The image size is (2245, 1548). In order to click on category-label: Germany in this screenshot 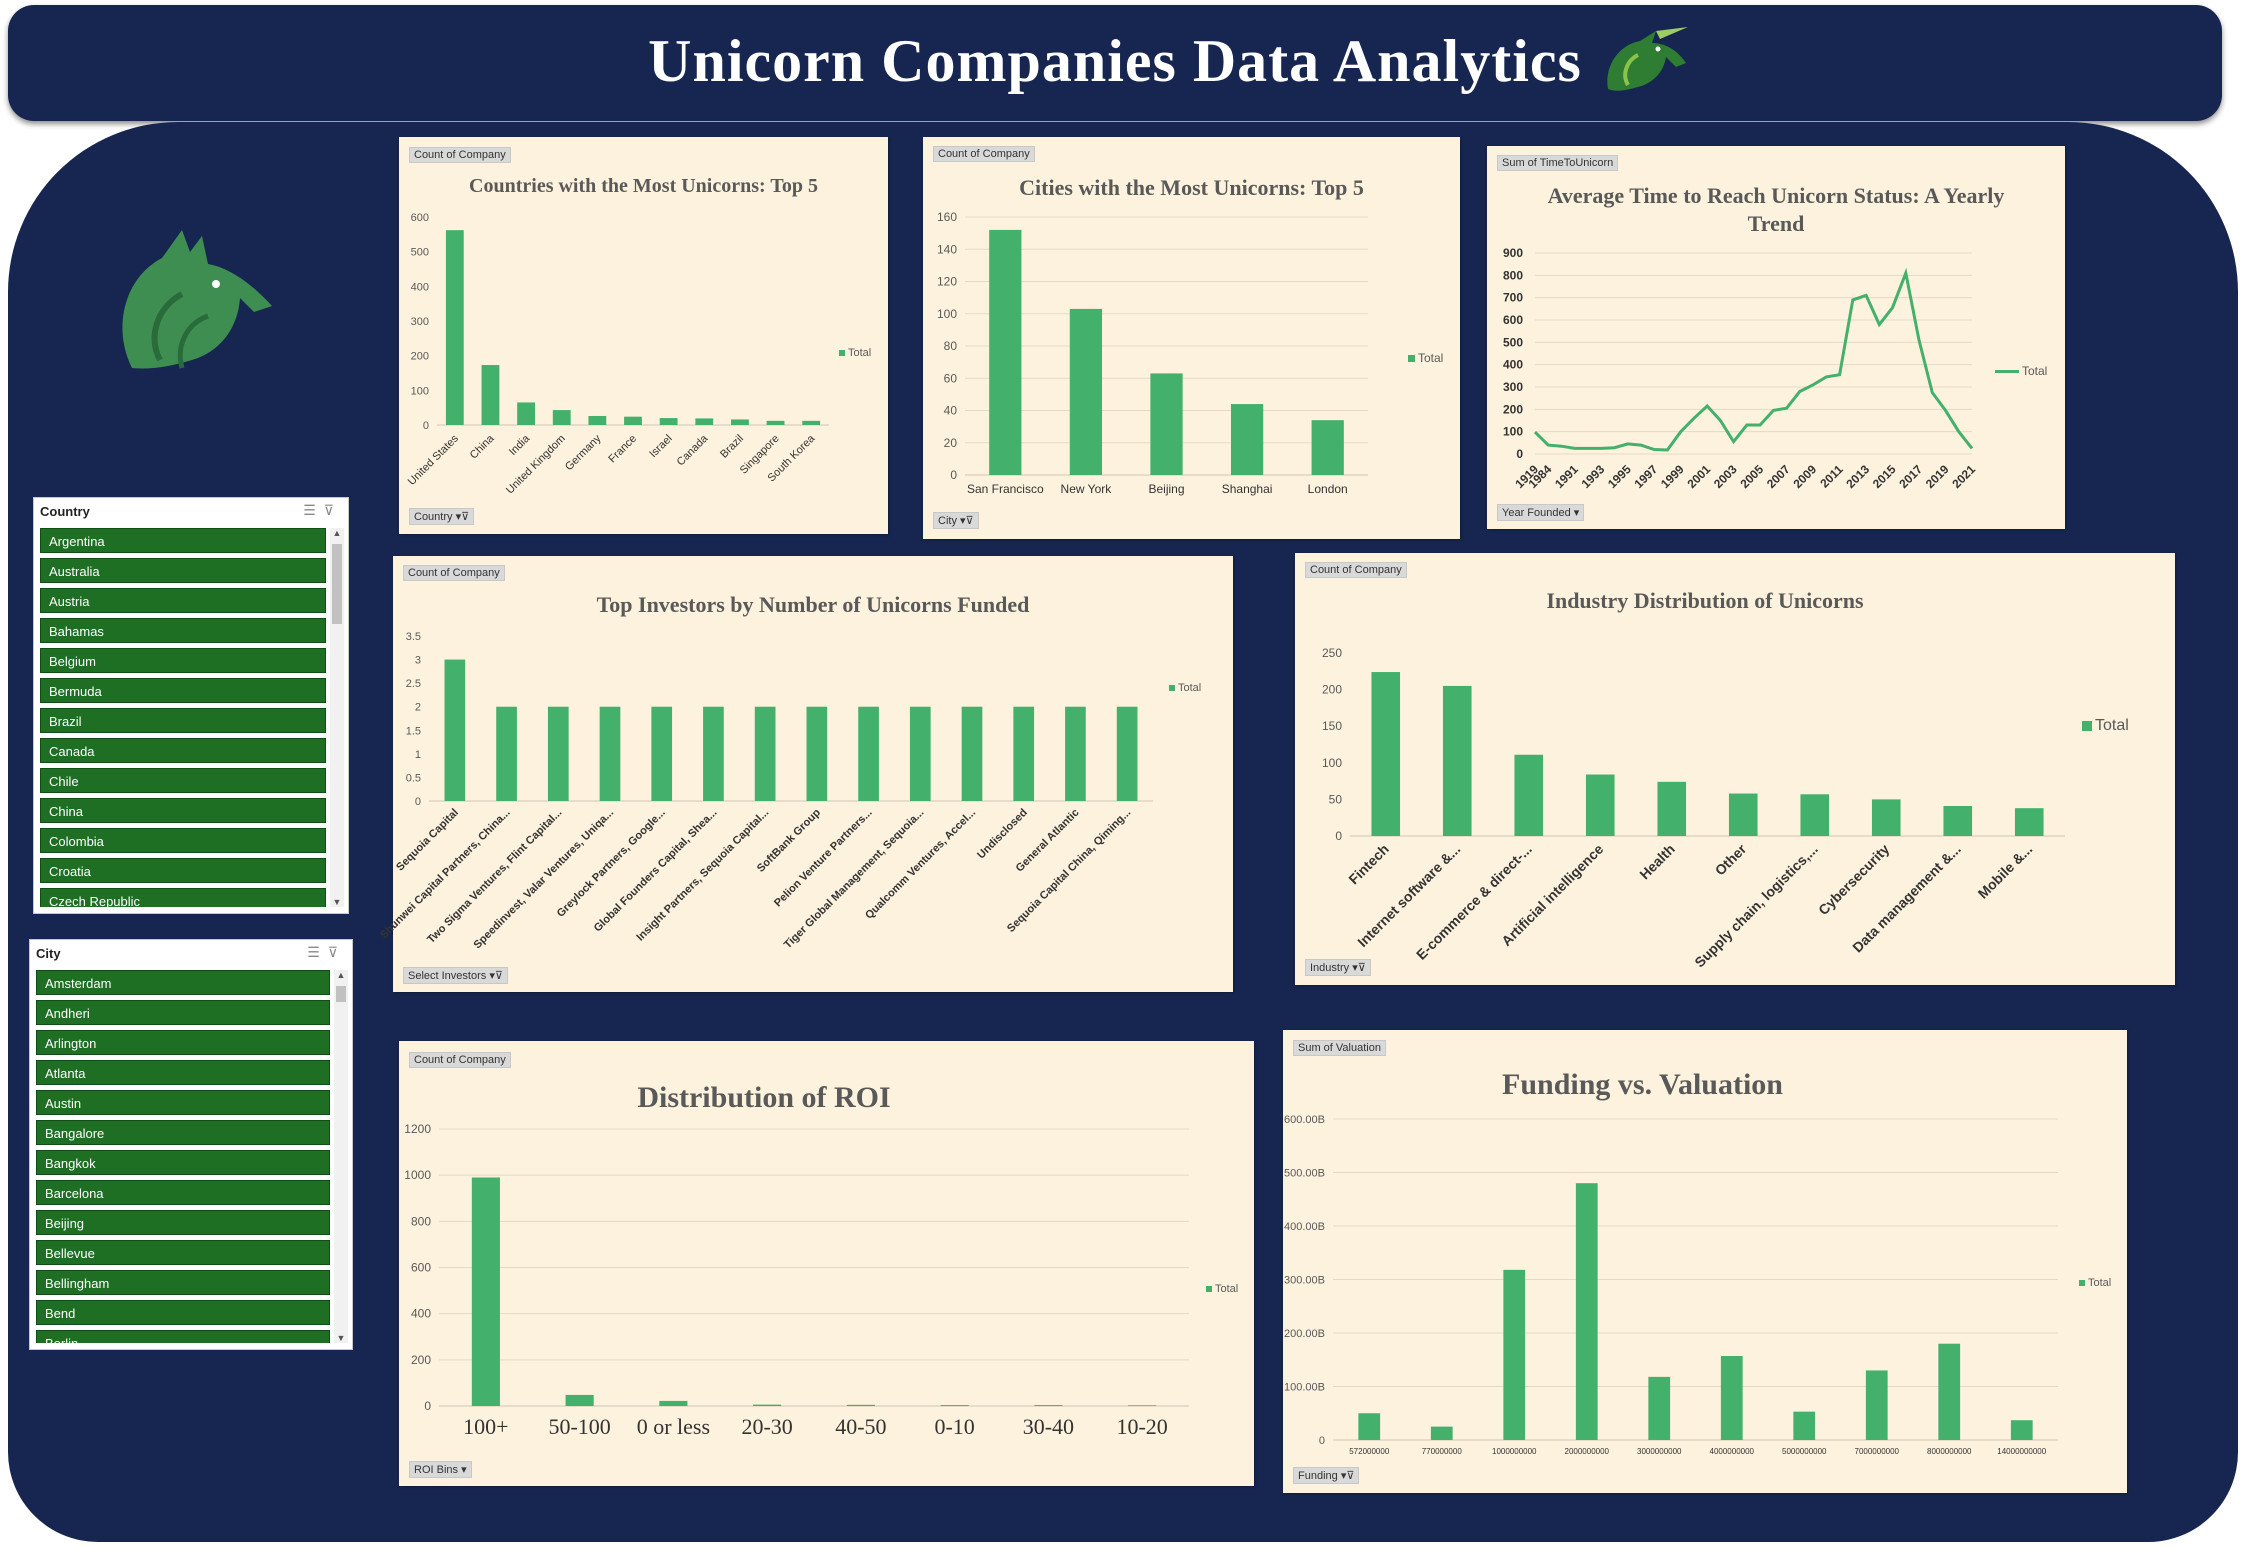, I will do `click(583, 452)`.